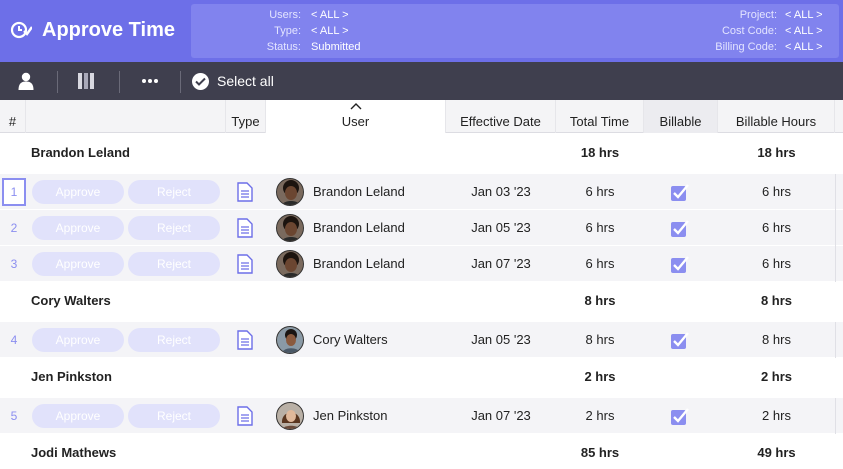  I want to click on filter-project-label: Project:, so click(758, 15).